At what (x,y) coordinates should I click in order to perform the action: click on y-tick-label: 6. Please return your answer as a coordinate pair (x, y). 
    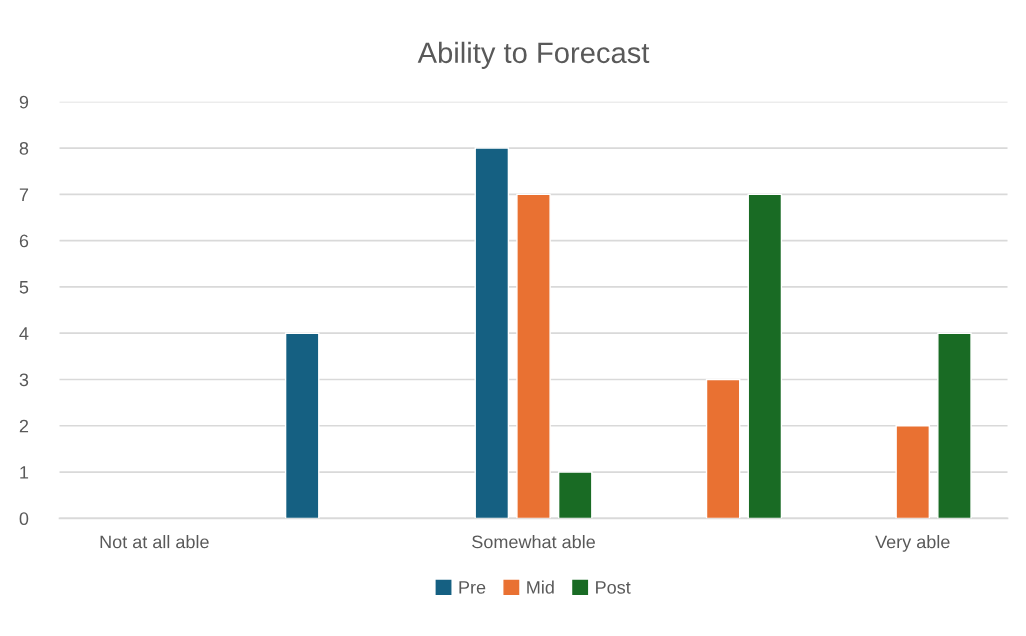
    Looking at the image, I should click on (24, 241).